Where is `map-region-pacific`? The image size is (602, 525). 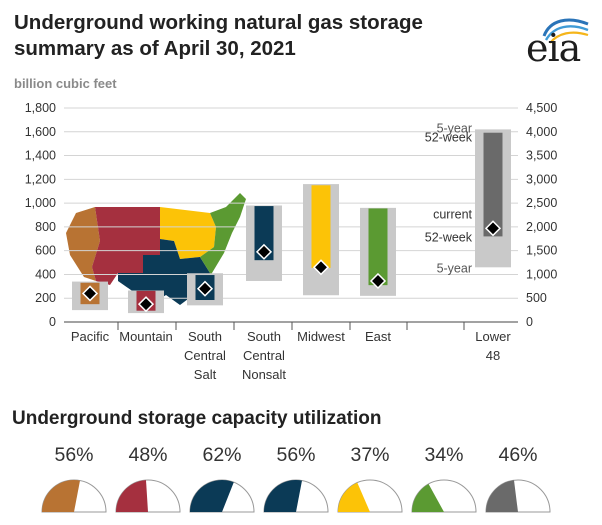
map-region-pacific is located at coordinates (83, 244).